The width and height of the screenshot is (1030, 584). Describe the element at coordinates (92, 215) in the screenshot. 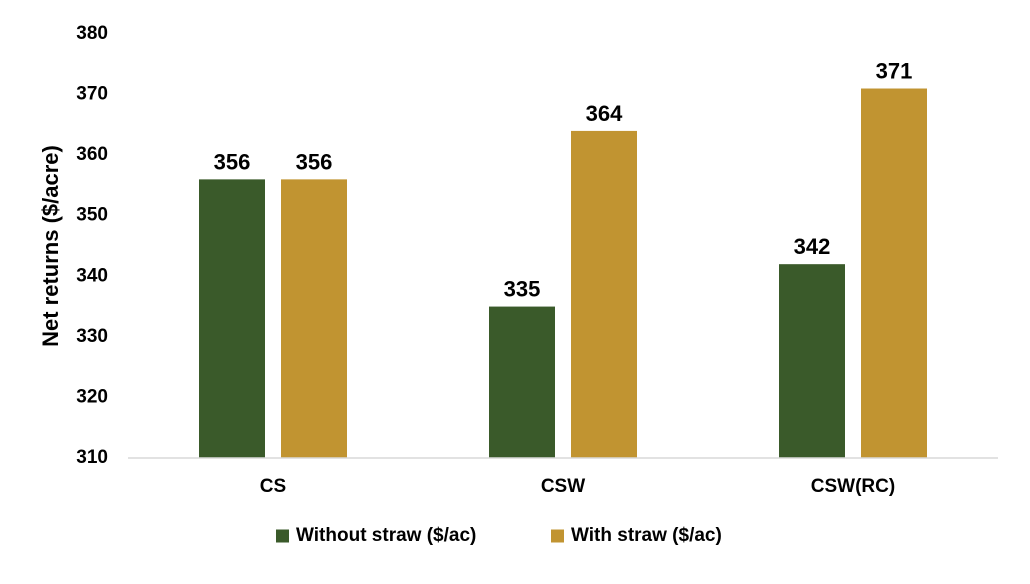

I see `y-tick-label: 350` at that location.